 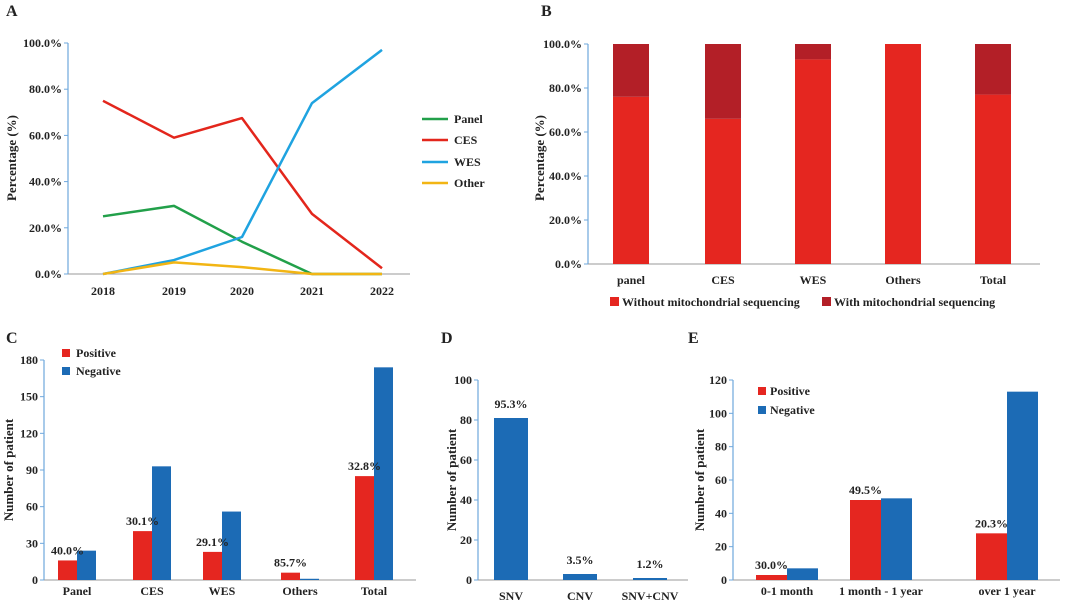 What do you see at coordinates (790, 391) in the screenshot?
I see `legend-label-e-positive: Positive` at bounding box center [790, 391].